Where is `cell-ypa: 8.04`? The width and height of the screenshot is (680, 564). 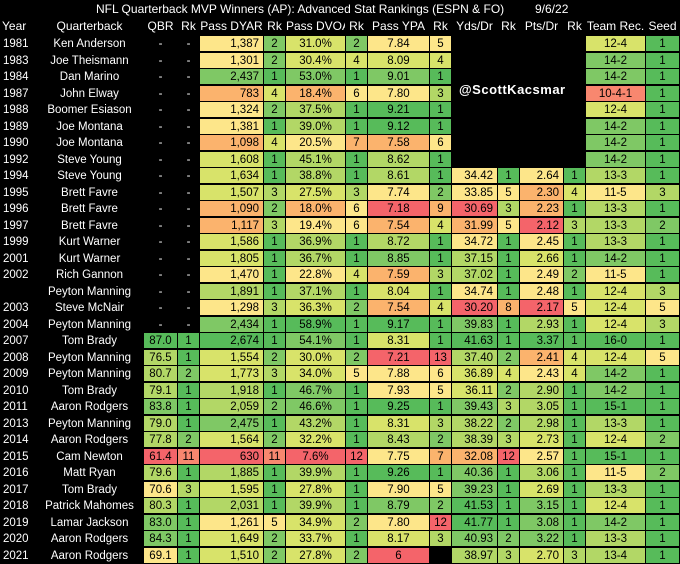
cell-ypa: 8.04 is located at coordinates (399, 292).